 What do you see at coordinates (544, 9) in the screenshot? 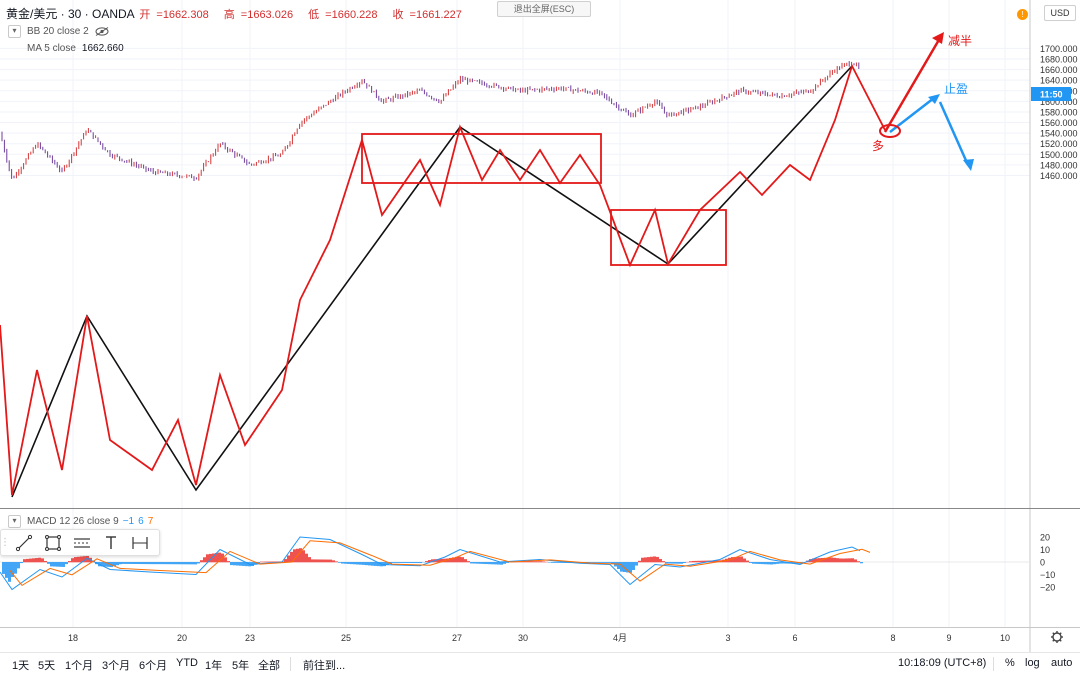
I see `exit-fullscreen-button: 退出全屏(ESC)` at bounding box center [544, 9].